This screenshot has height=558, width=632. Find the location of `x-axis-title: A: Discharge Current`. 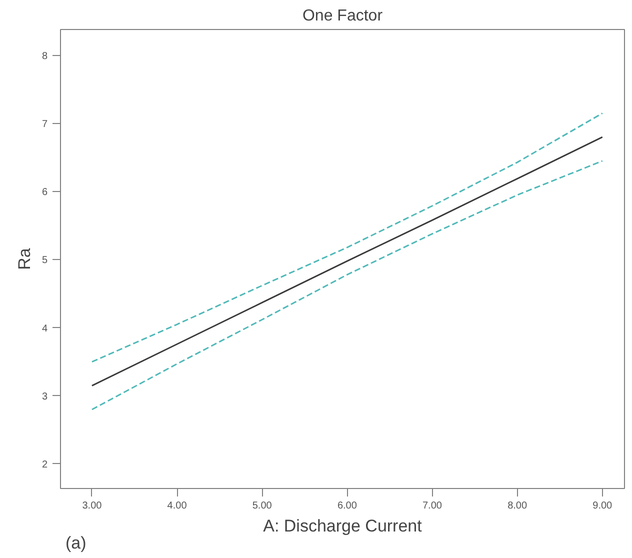

x-axis-title: A: Discharge Current is located at coordinates (342, 526).